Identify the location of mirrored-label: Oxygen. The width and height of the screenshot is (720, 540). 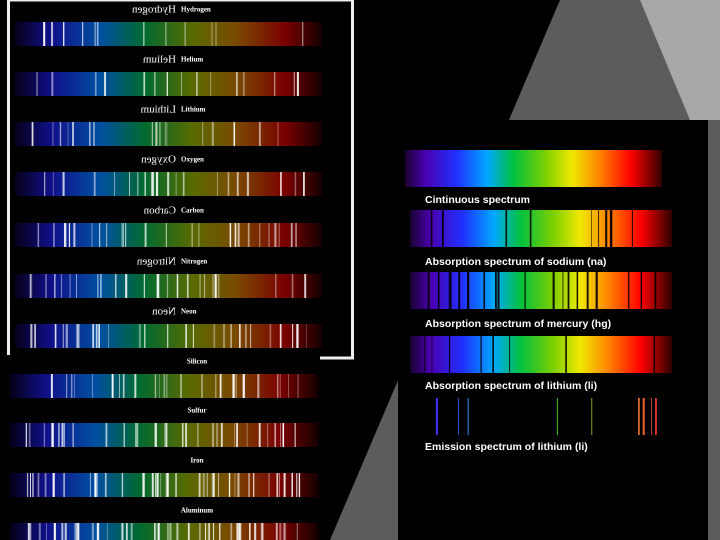
(158, 160).